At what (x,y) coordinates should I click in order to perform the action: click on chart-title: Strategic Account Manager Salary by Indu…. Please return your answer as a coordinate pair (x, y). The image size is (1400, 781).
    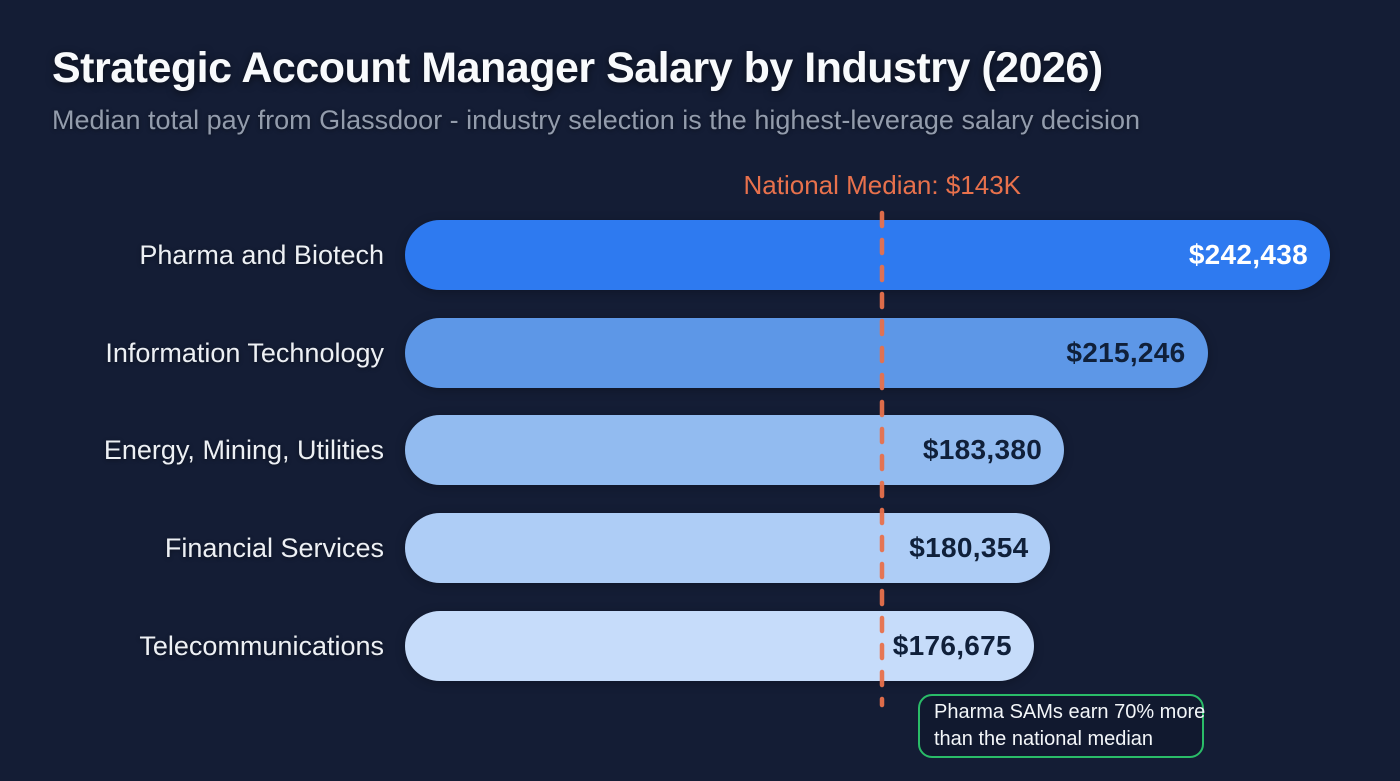
    Looking at the image, I should click on (577, 68).